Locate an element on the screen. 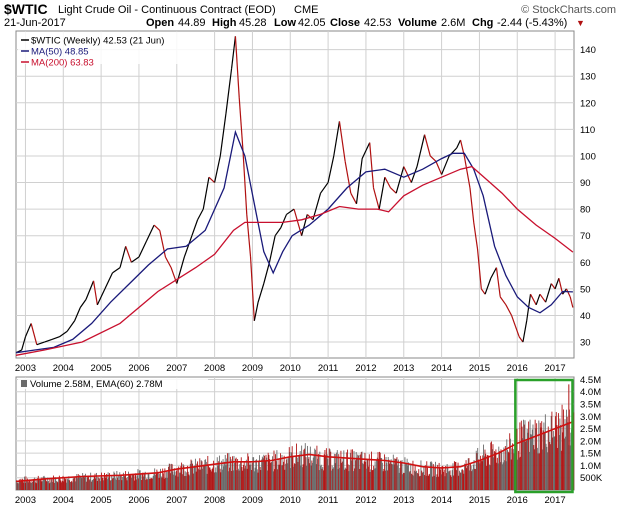 The width and height of the screenshot is (620, 507). volume-y-tick-label: 2.5M is located at coordinates (590, 429).